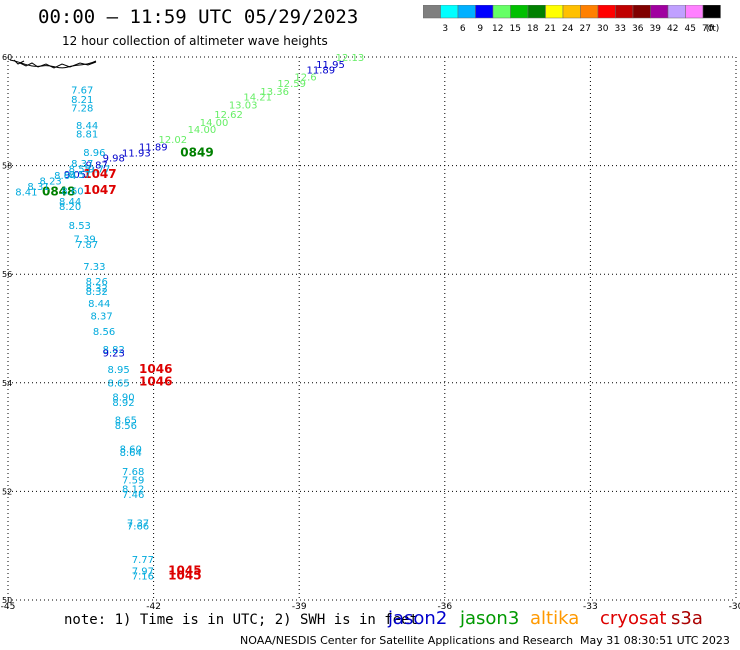  I want to click on lon-tick-label: -42, so click(153, 606).